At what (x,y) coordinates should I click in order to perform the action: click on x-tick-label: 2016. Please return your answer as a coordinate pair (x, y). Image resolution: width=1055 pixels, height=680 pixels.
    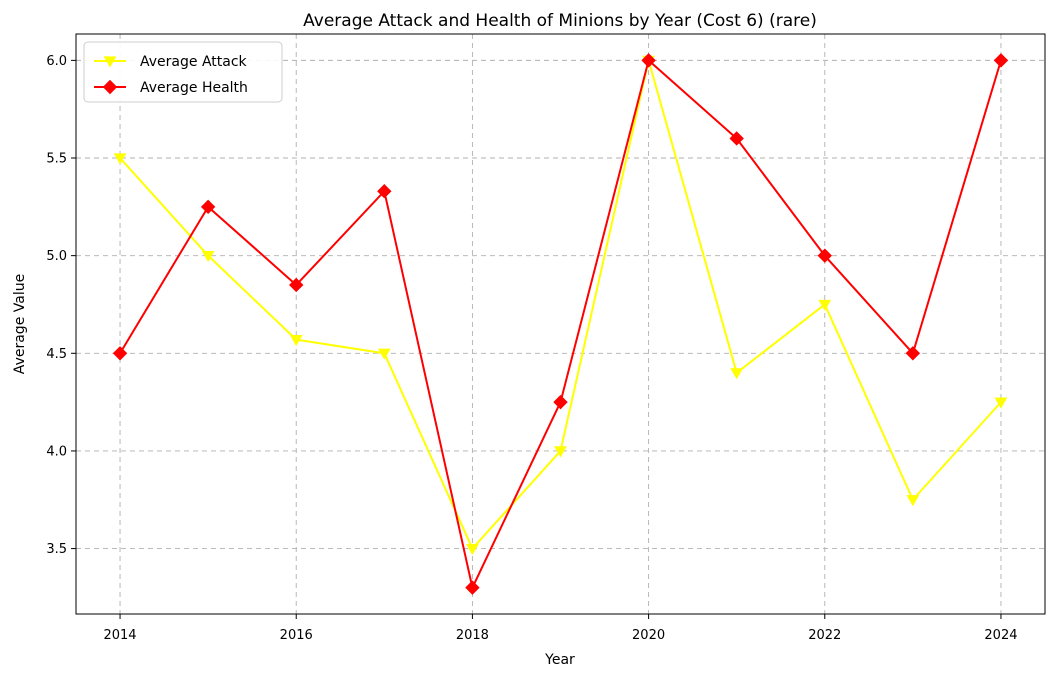
    Looking at the image, I should click on (296, 635).